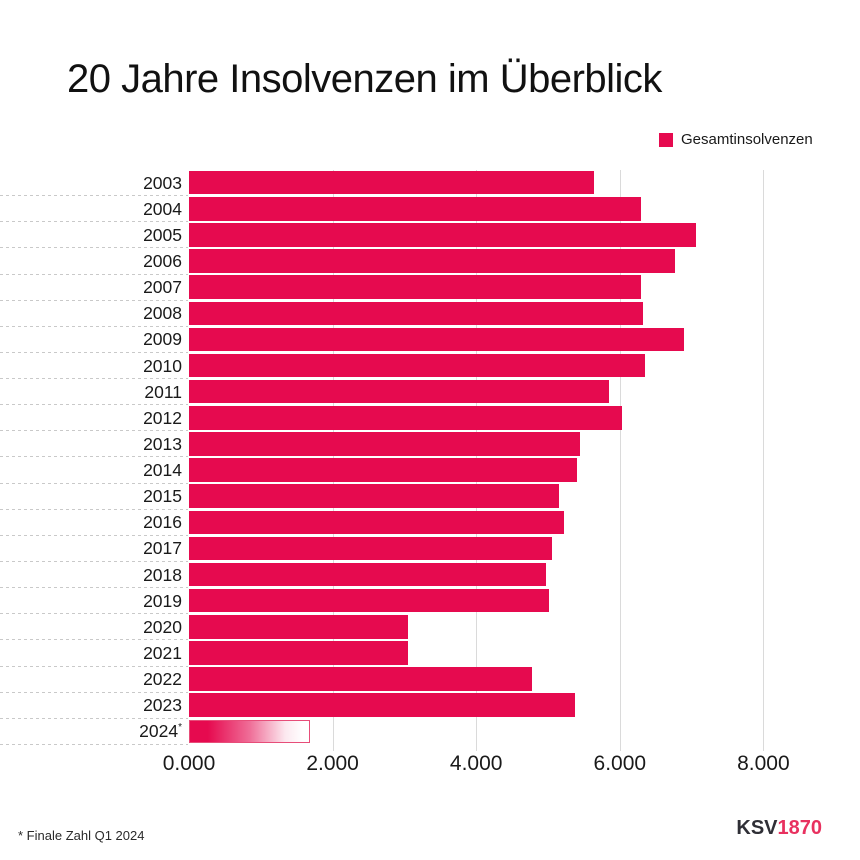 This screenshot has height=860, width=860. What do you see at coordinates (757, 828) in the screenshot?
I see `logo-text-ksv: KSV` at bounding box center [757, 828].